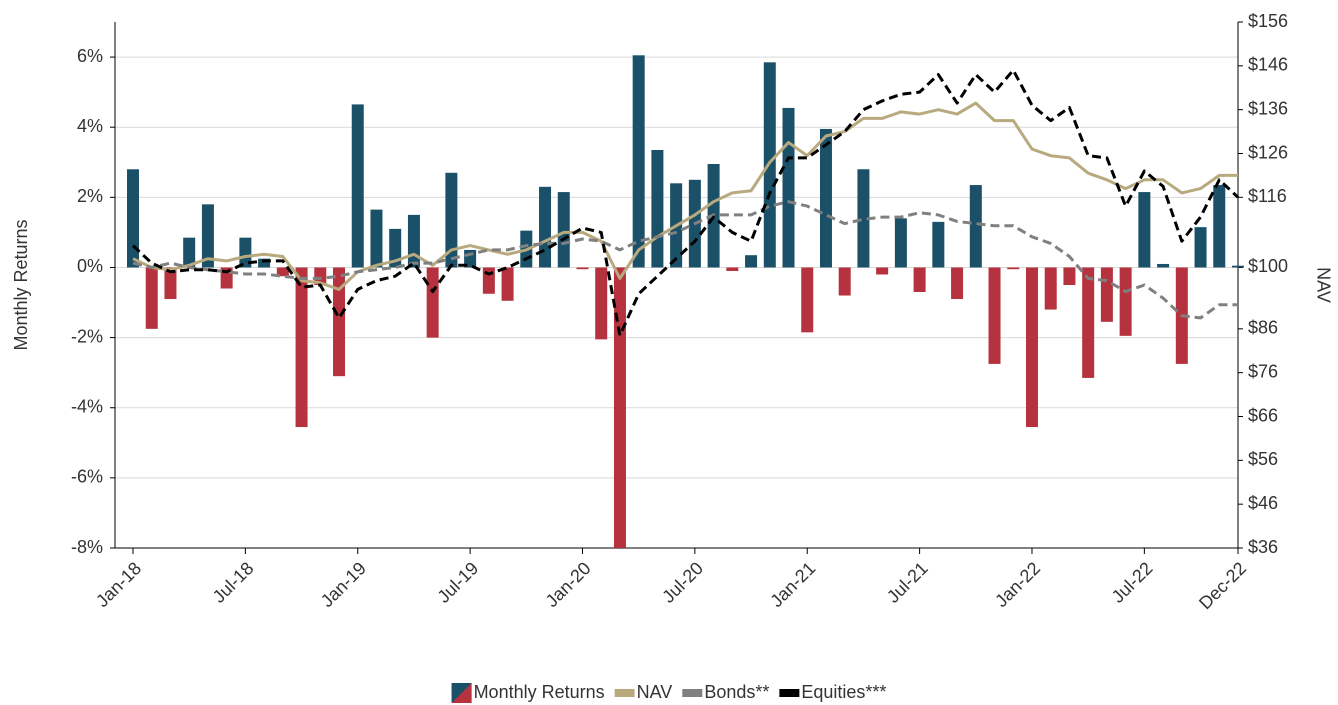 The height and width of the screenshot is (705, 1338). Describe the element at coordinates (1267, 196) in the screenshot. I see `y2-tick-label: $116` at that location.